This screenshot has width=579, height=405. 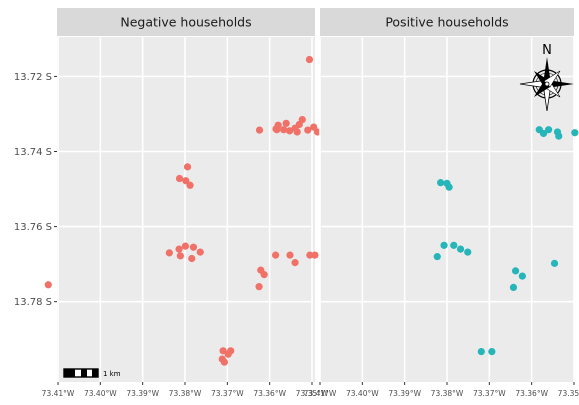 I want to click on y-axis: 13.72 S 13.74 S 13.76 S 13.78 S, so click(x=35, y=190).